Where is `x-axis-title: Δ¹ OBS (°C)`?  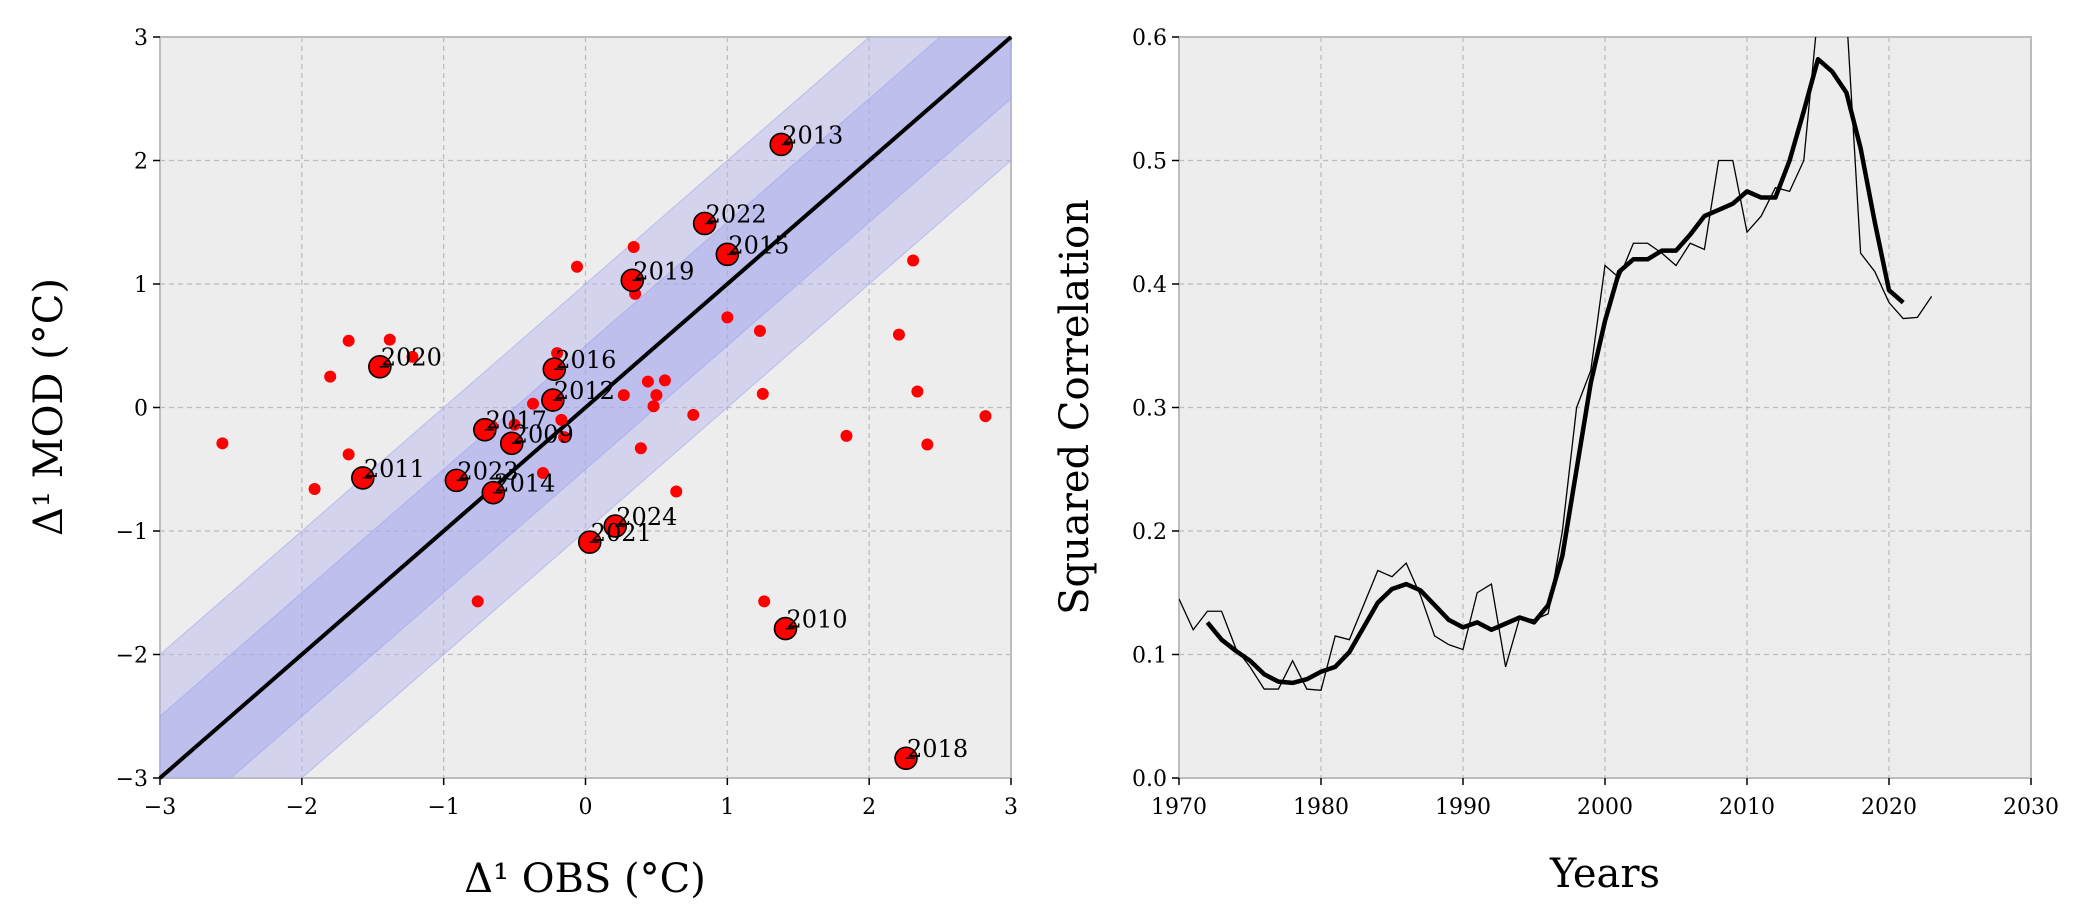 x-axis-title: Δ¹ OBS (°C) is located at coordinates (585, 879).